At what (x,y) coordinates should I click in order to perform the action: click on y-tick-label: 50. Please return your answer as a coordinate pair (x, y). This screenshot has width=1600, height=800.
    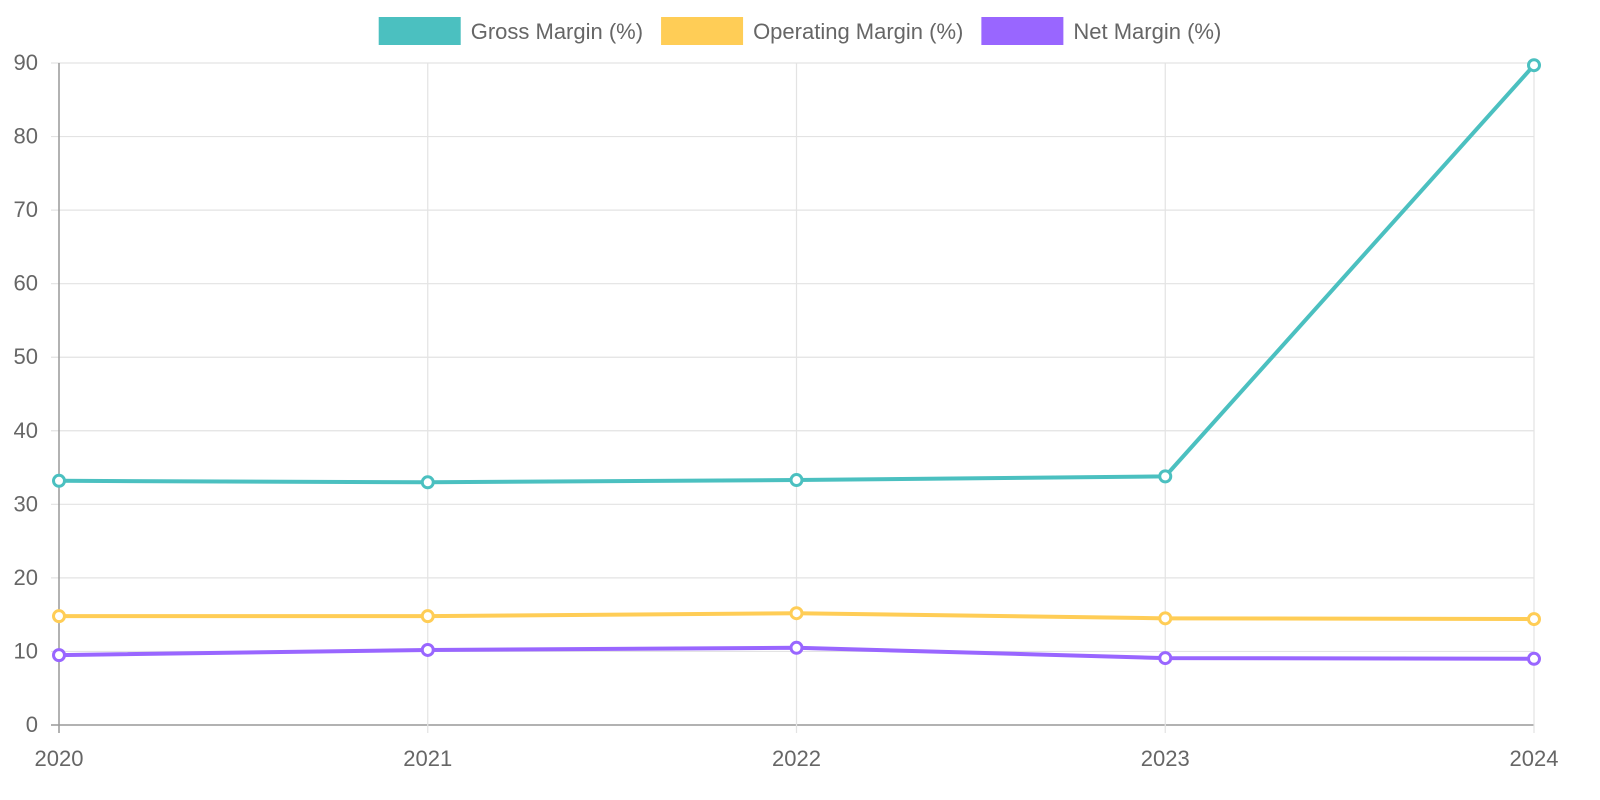
    Looking at the image, I should click on (26, 356).